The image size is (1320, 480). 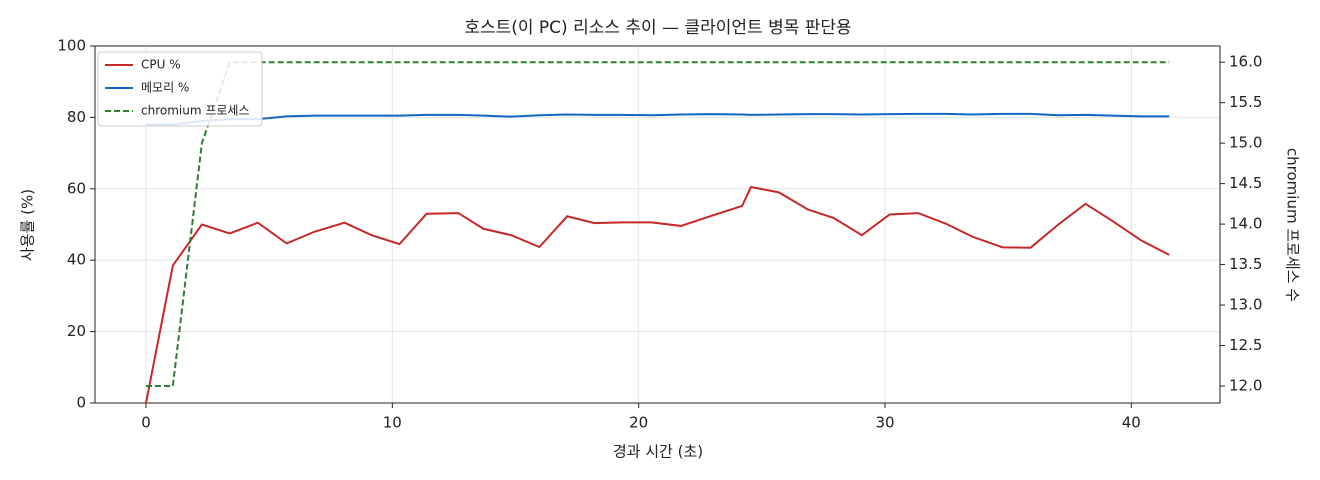 I want to click on series-line, so click(x=657, y=119).